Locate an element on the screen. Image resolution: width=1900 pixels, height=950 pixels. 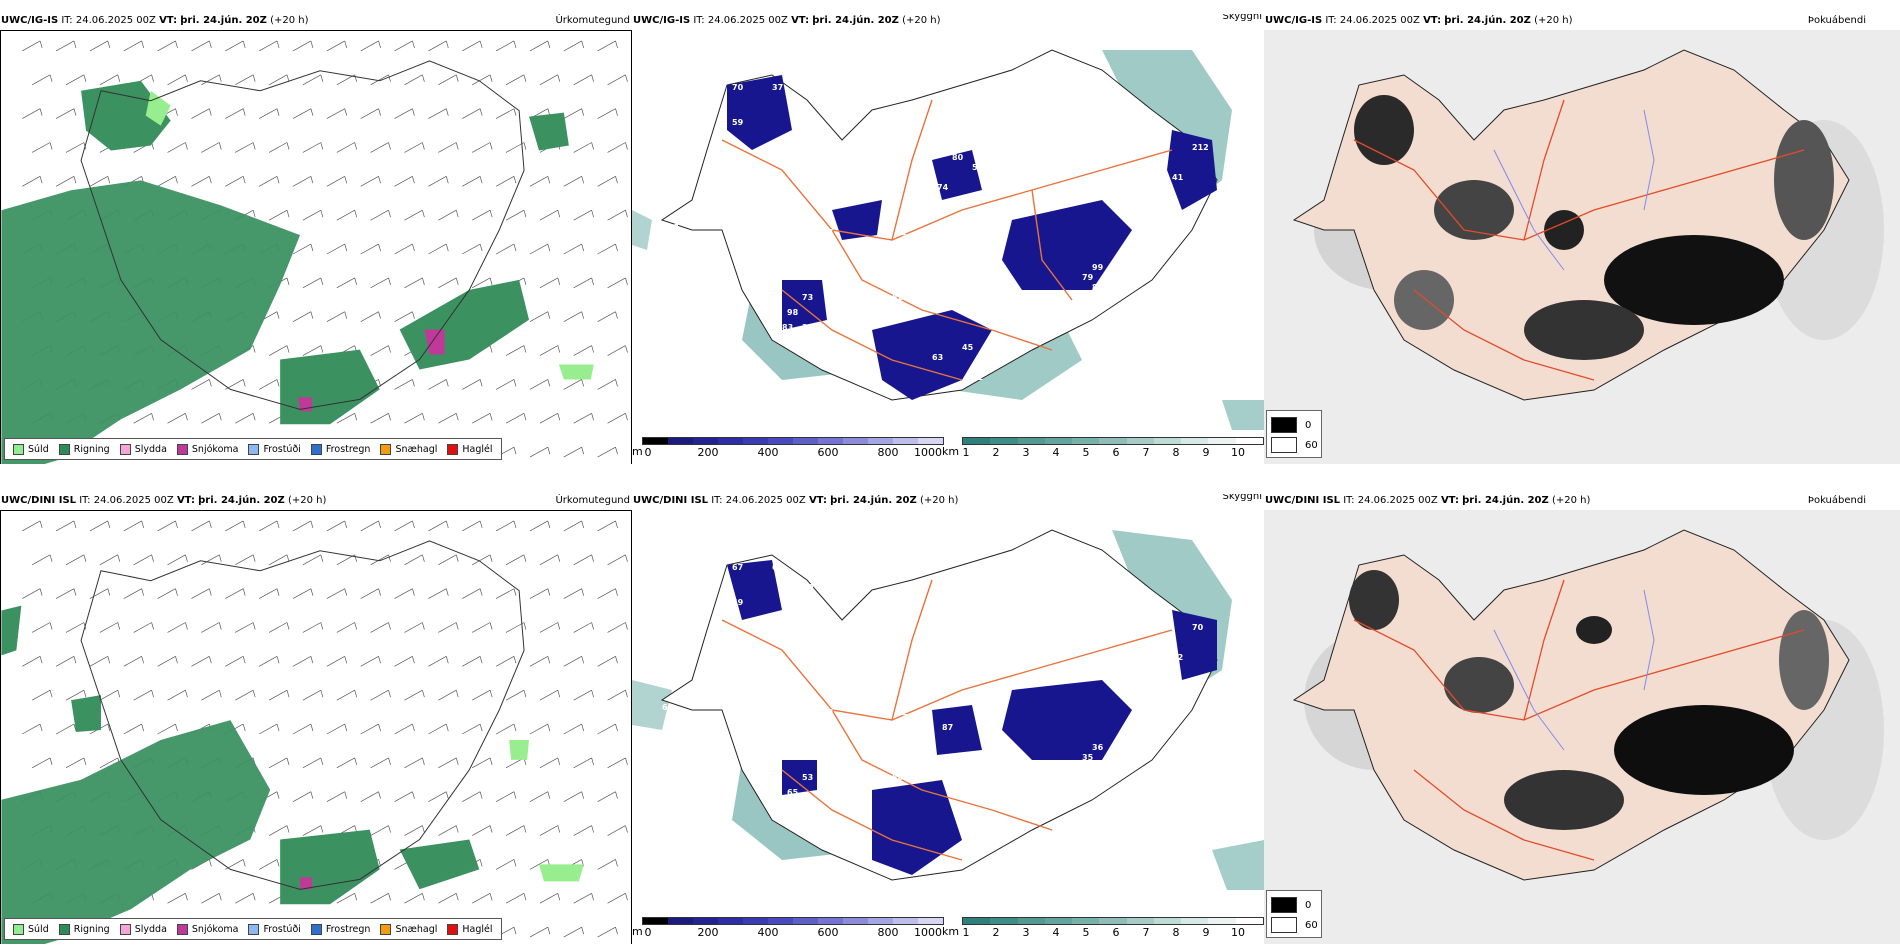
legend-item: Slydda is located at coordinates (143, 449).